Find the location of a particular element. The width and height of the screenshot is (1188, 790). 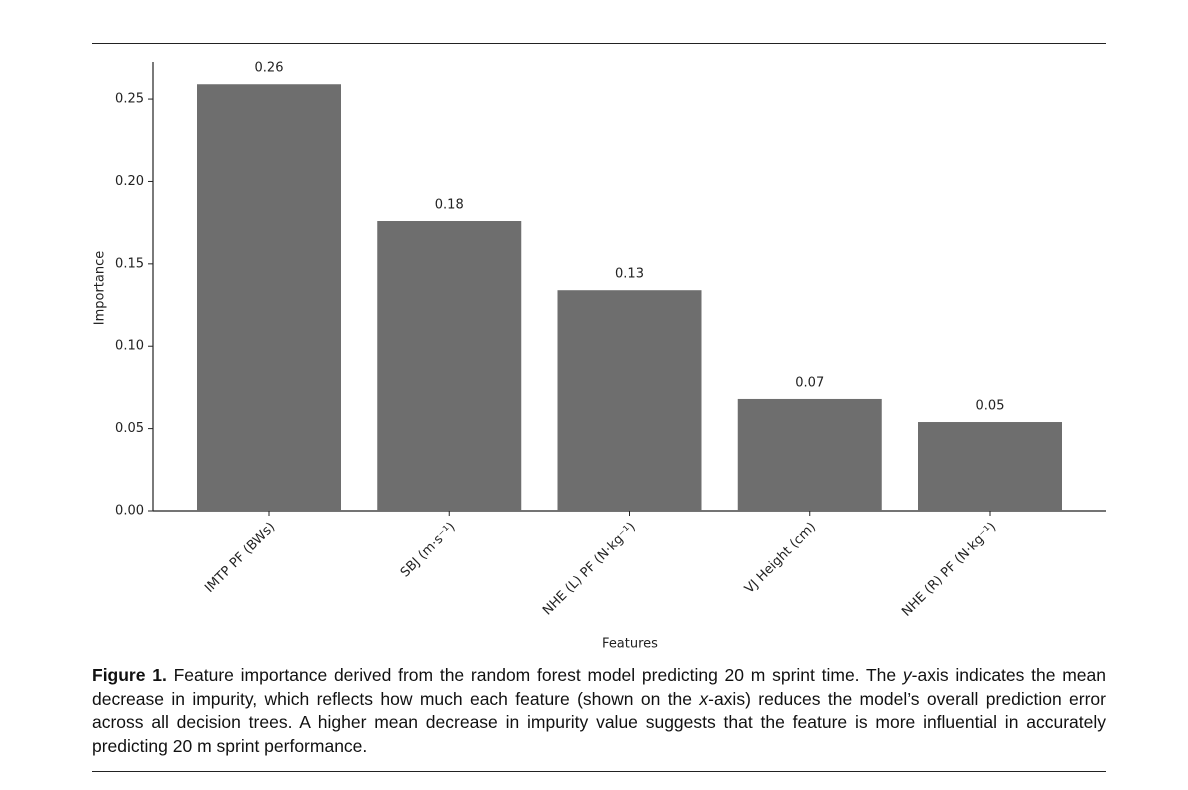

x-tick-label: SBJ (m·s⁻¹) is located at coordinates (428, 550).